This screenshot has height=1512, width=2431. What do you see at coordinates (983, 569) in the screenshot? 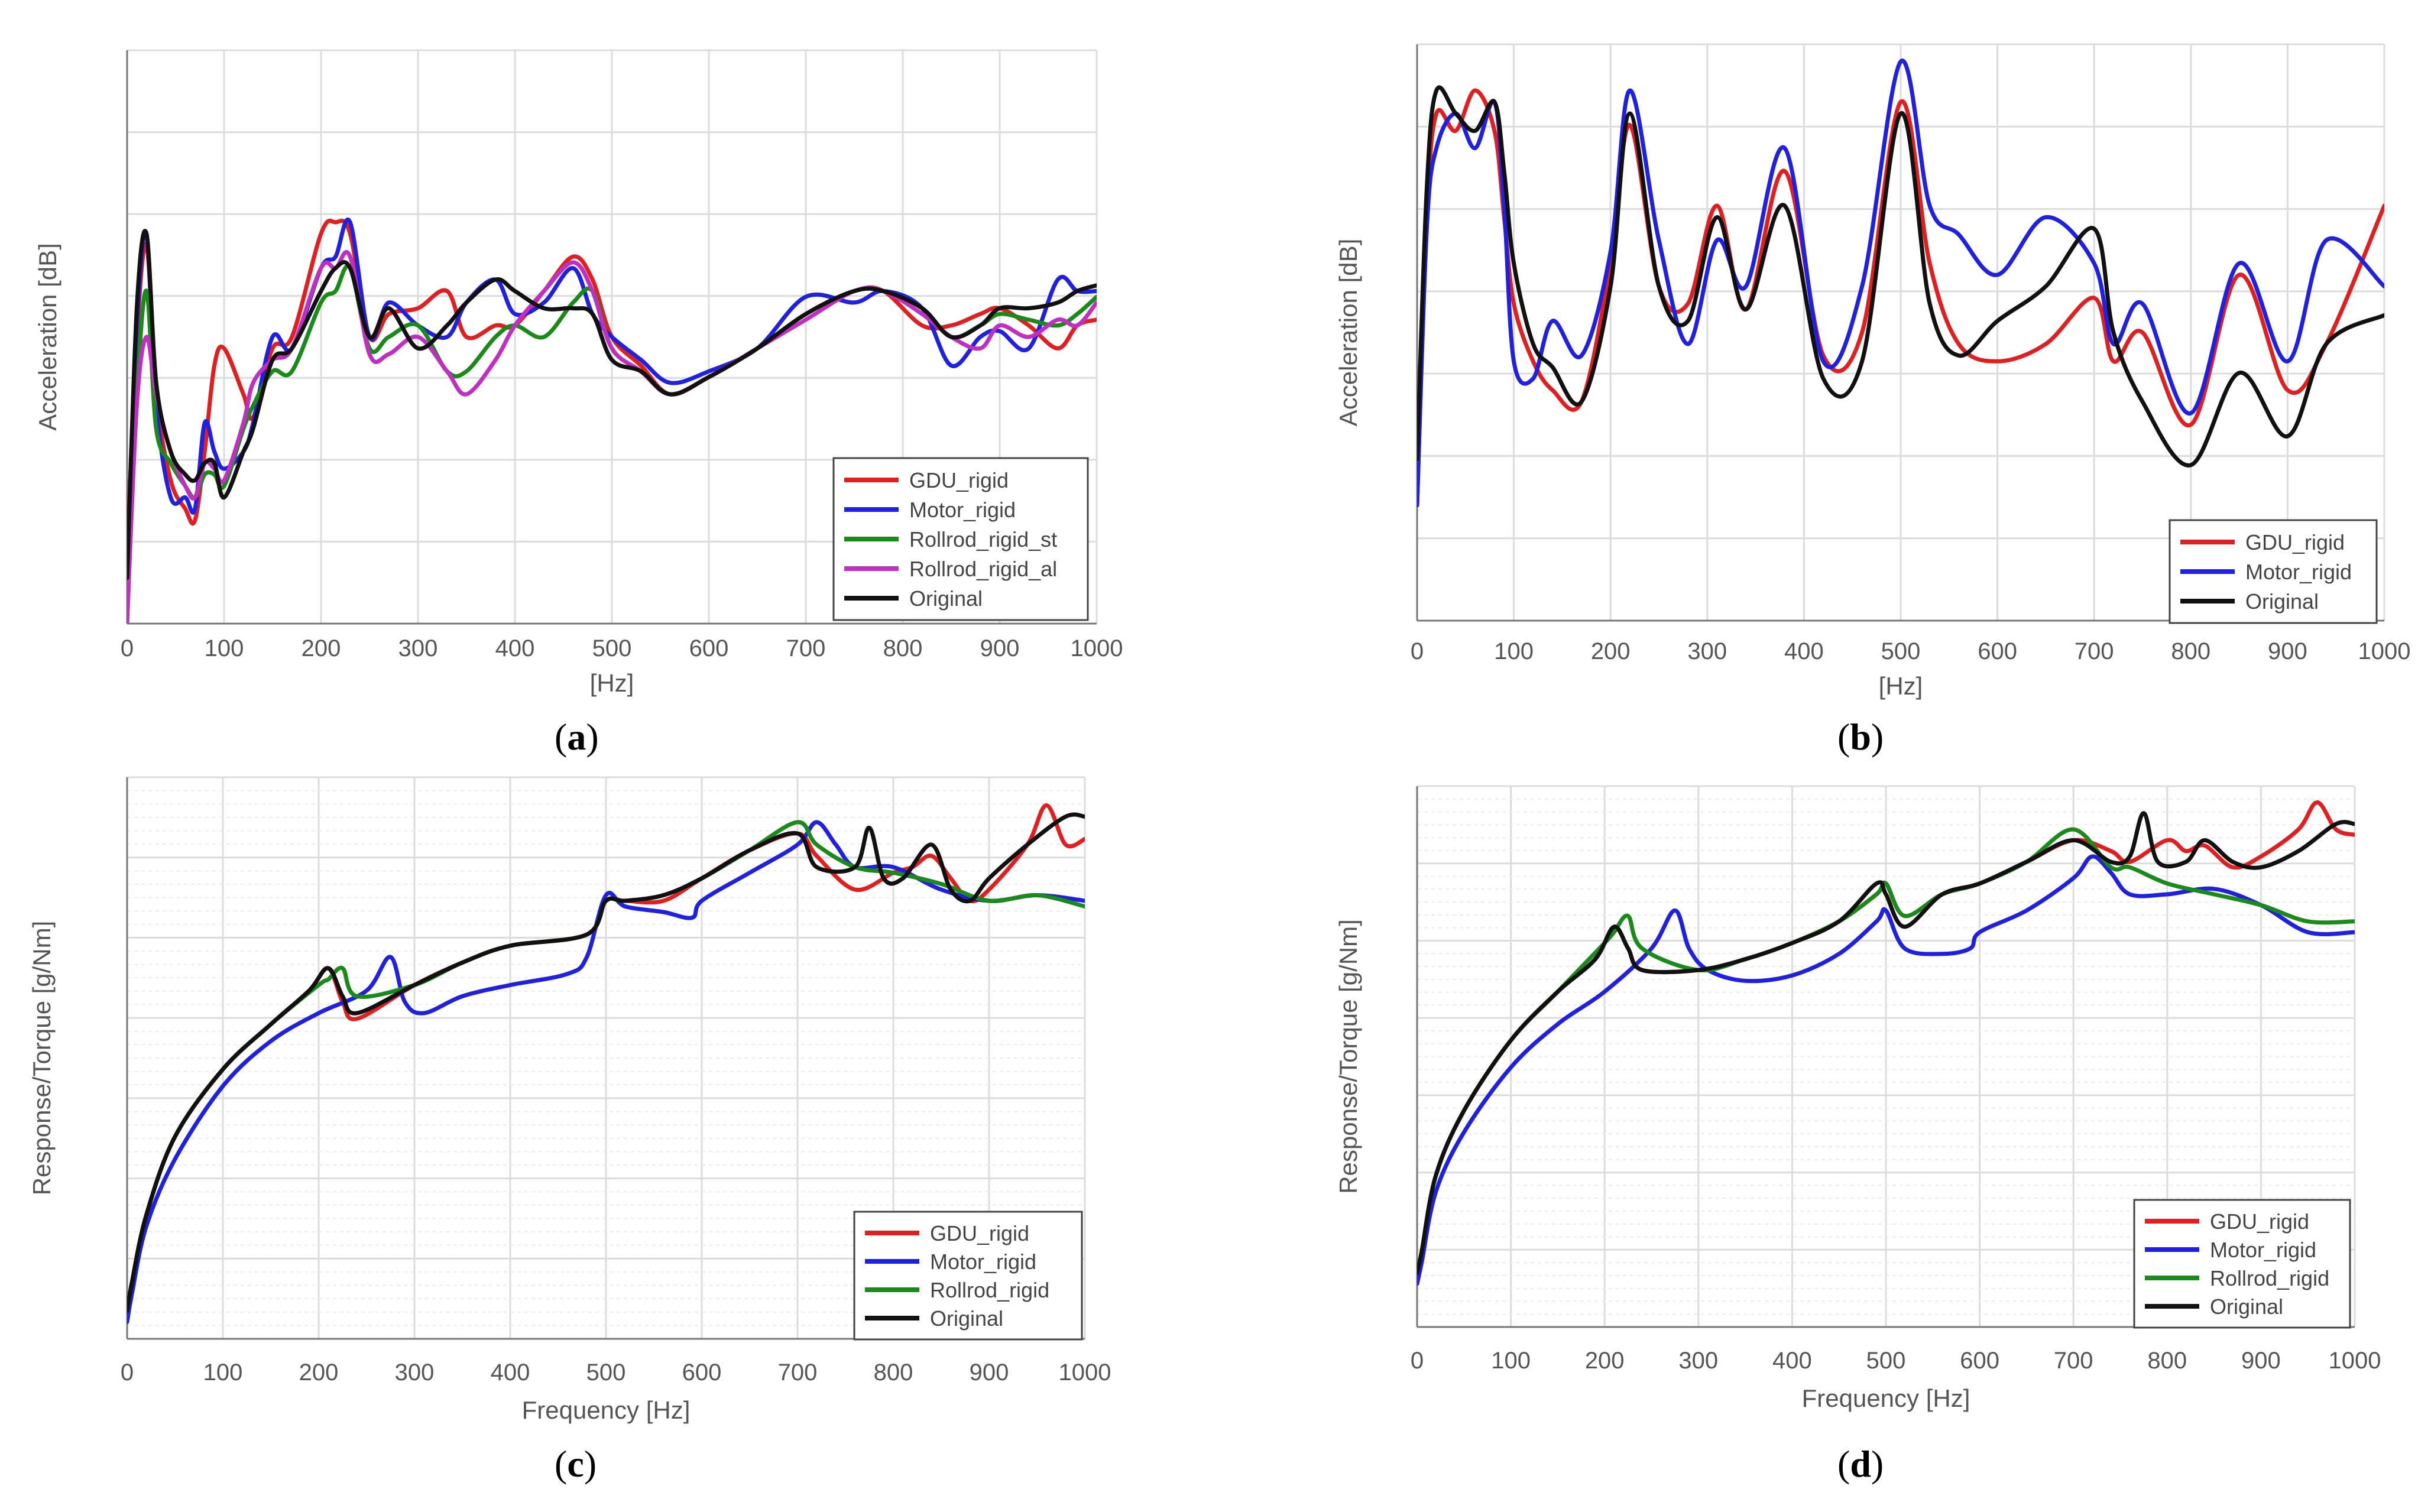
I see `legend-label: Rollrod_rigid_al` at bounding box center [983, 569].